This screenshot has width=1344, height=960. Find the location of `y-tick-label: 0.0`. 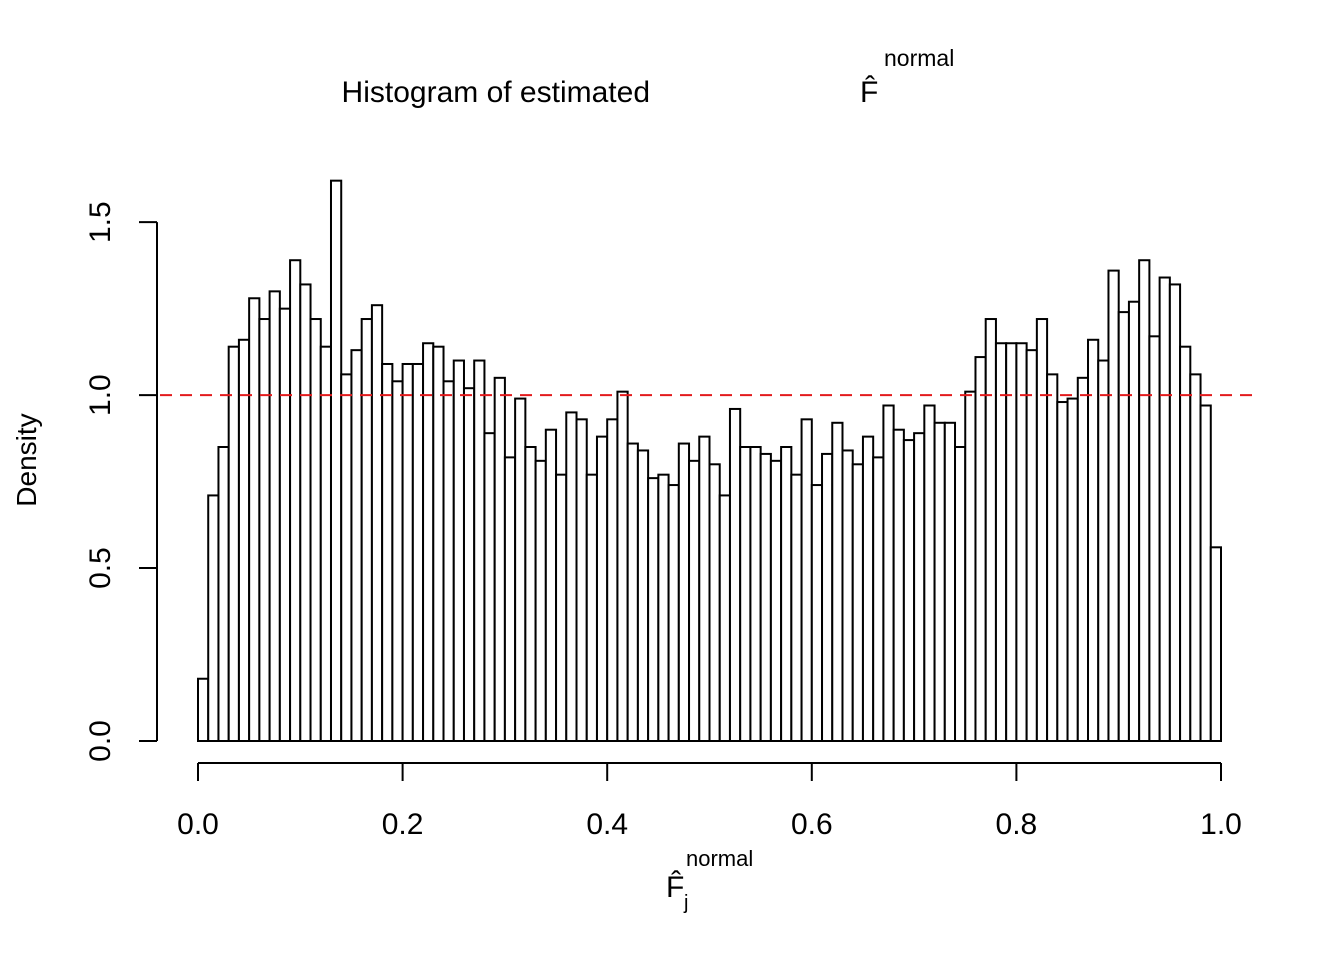

y-tick-label: 0.0 is located at coordinates (100, 741).